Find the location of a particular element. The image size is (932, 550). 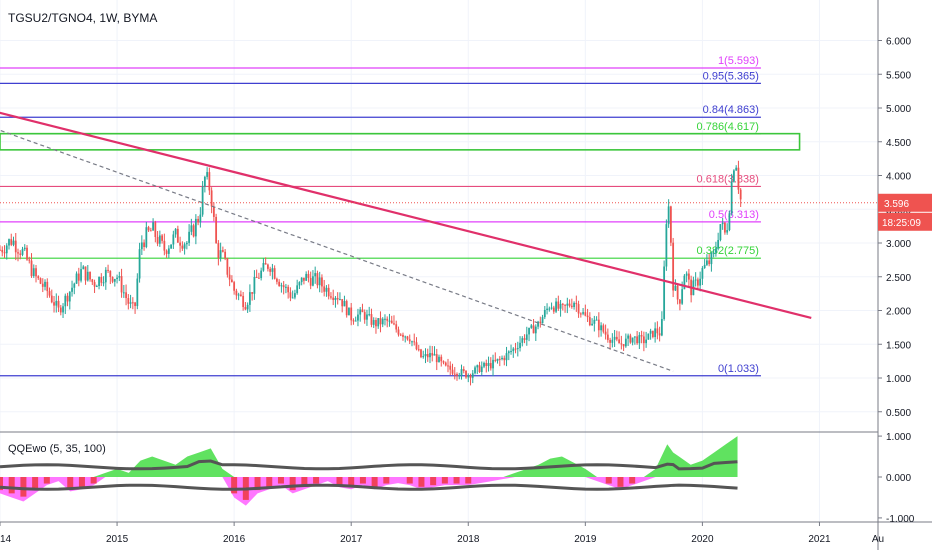

y-tick-label: 2.500 is located at coordinates (898, 278).